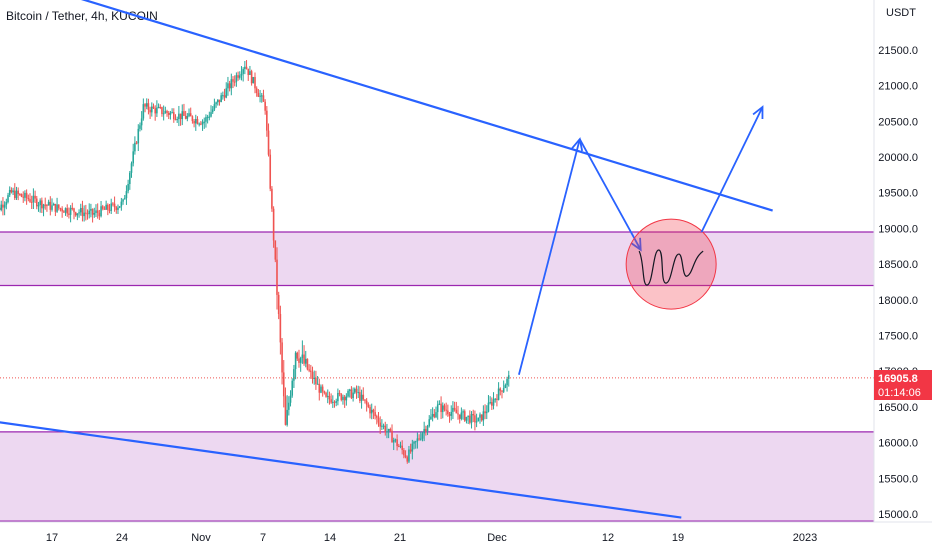 The height and width of the screenshot is (550, 932). Describe the element at coordinates (898, 51) in the screenshot. I see `price-axis-label: 21500.0` at that location.